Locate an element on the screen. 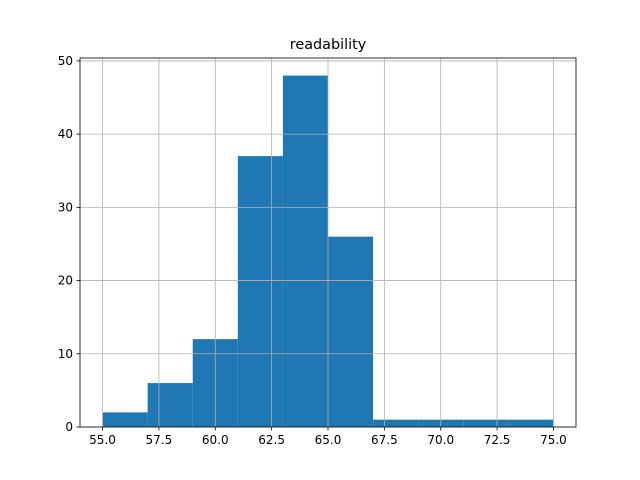 The width and height of the screenshot is (640, 480). x-tick-label: 57.5 is located at coordinates (159, 440).